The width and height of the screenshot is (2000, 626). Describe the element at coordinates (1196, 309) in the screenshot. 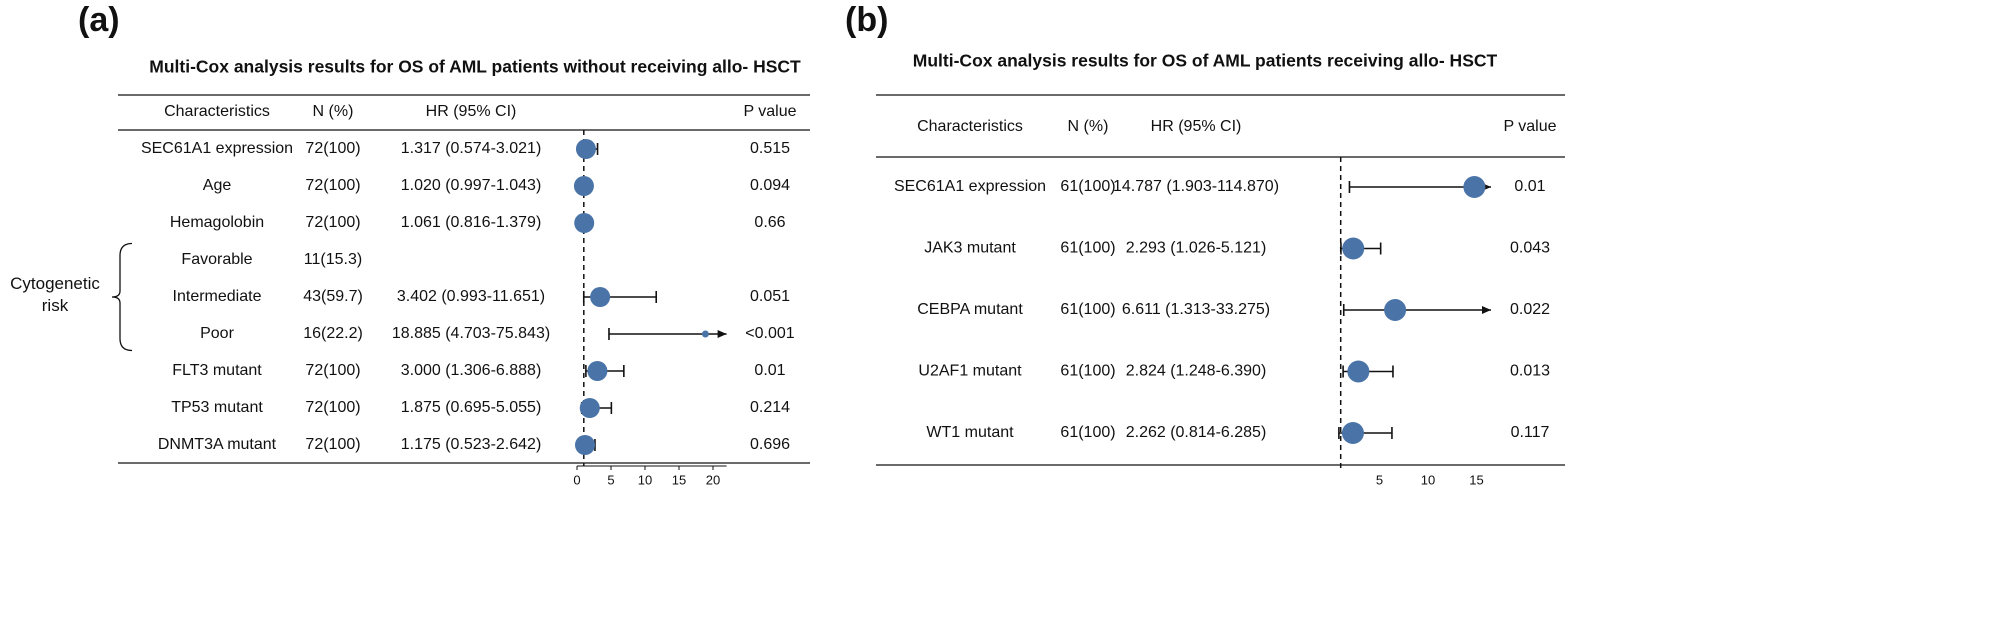

I see `hr-ci: 6.611 (1.313-33.275)` at that location.